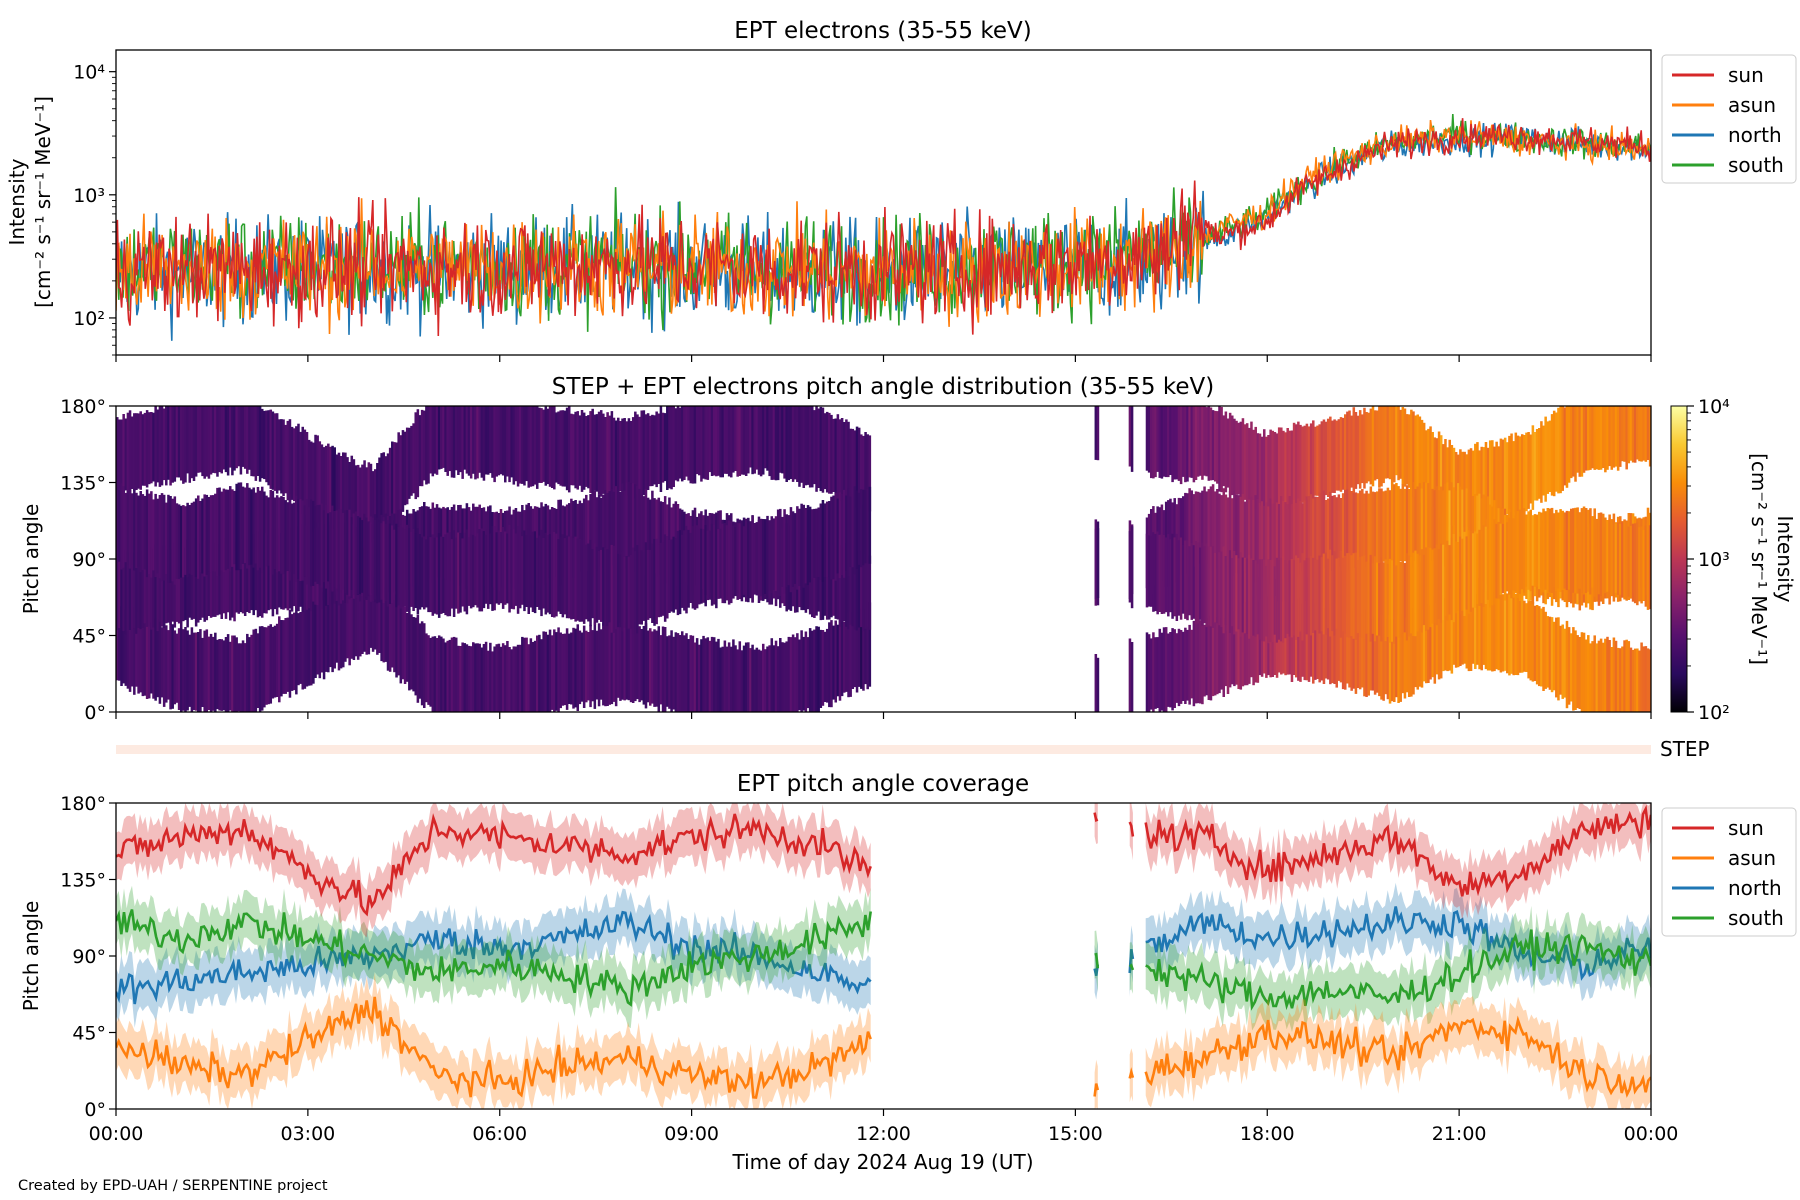  I want to click on coverage-ylabel: Pitch angle, so click(31, 956).